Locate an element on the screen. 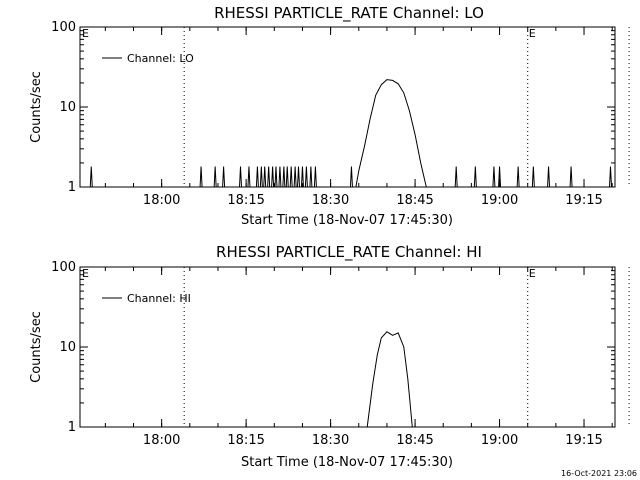 The height and width of the screenshot is (480, 640). panel-lo-legend-label: Channel: LO is located at coordinates (160, 58).